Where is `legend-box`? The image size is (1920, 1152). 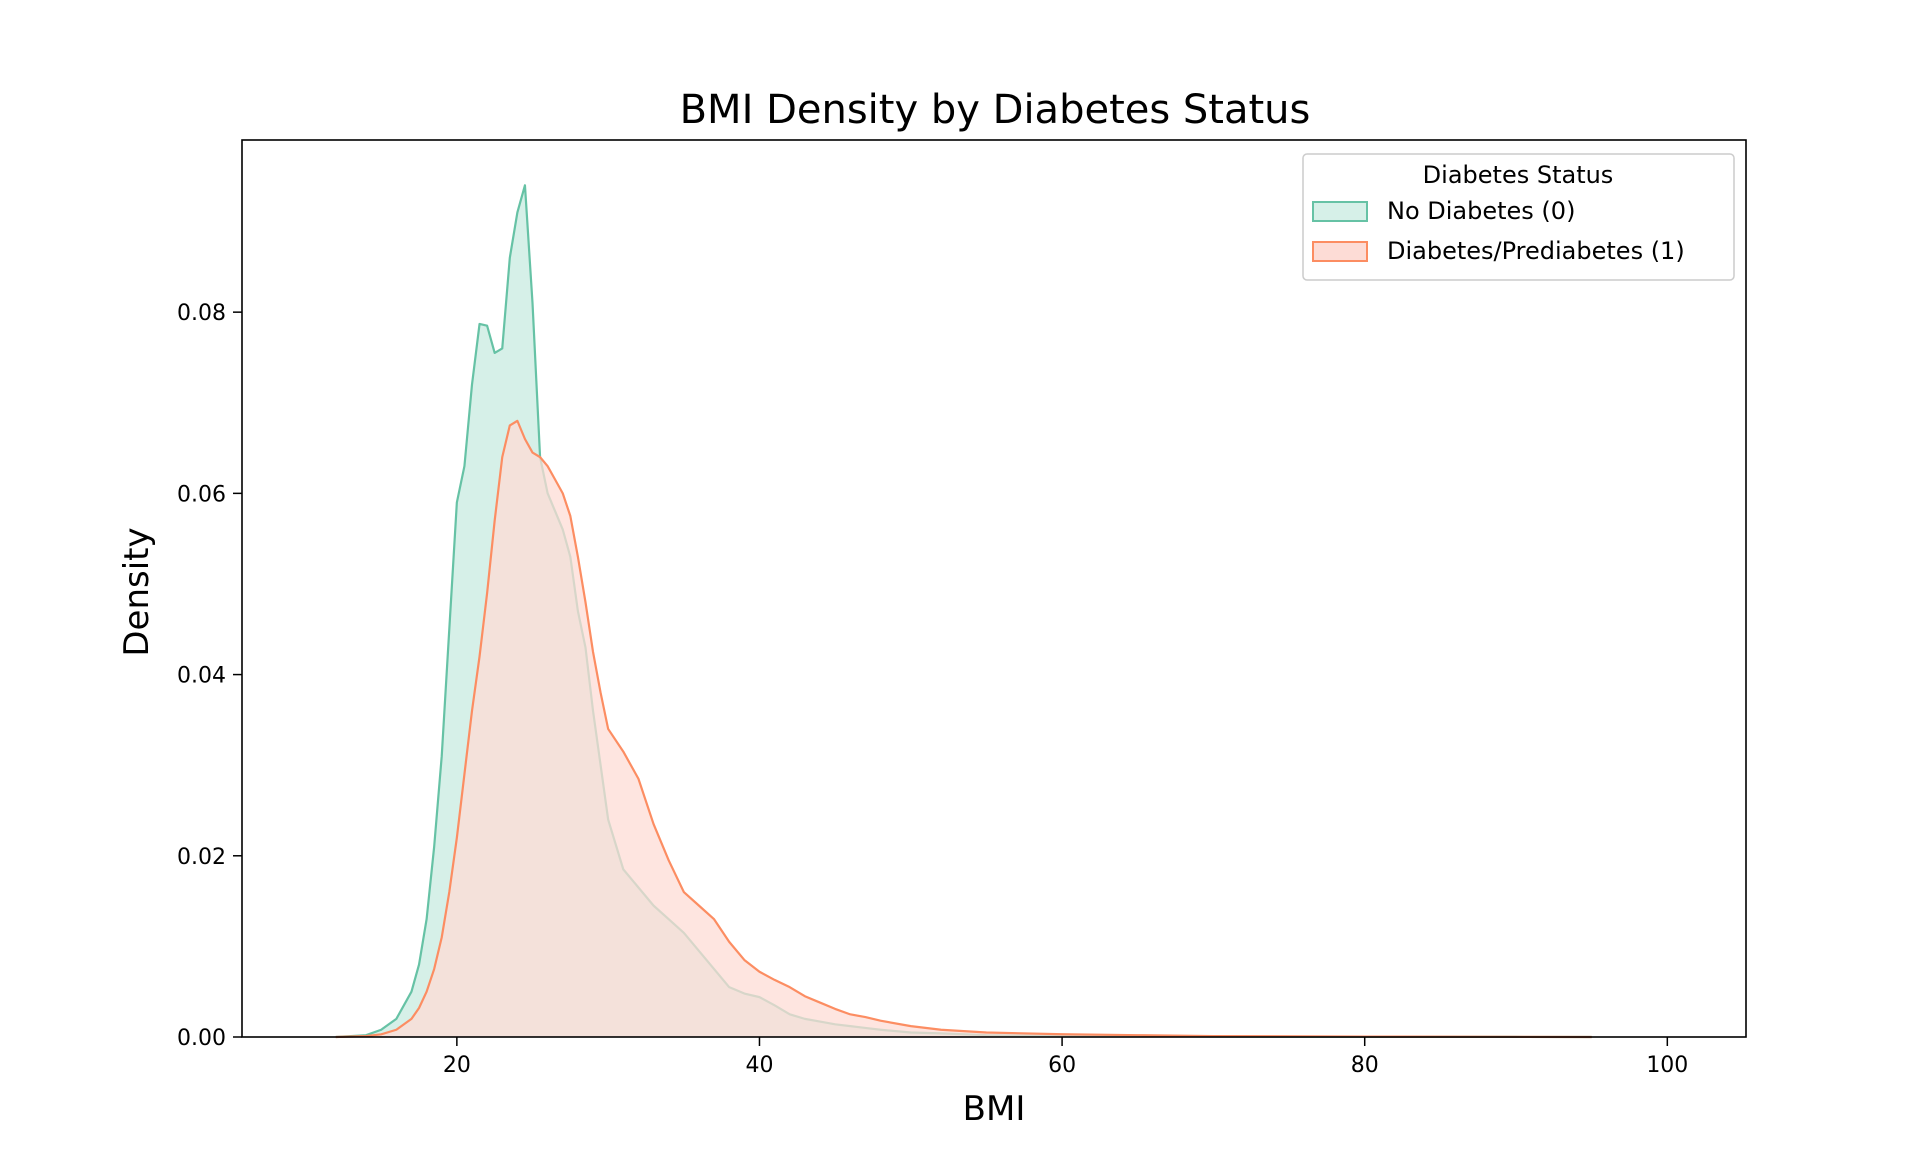 legend-box is located at coordinates (1518, 217).